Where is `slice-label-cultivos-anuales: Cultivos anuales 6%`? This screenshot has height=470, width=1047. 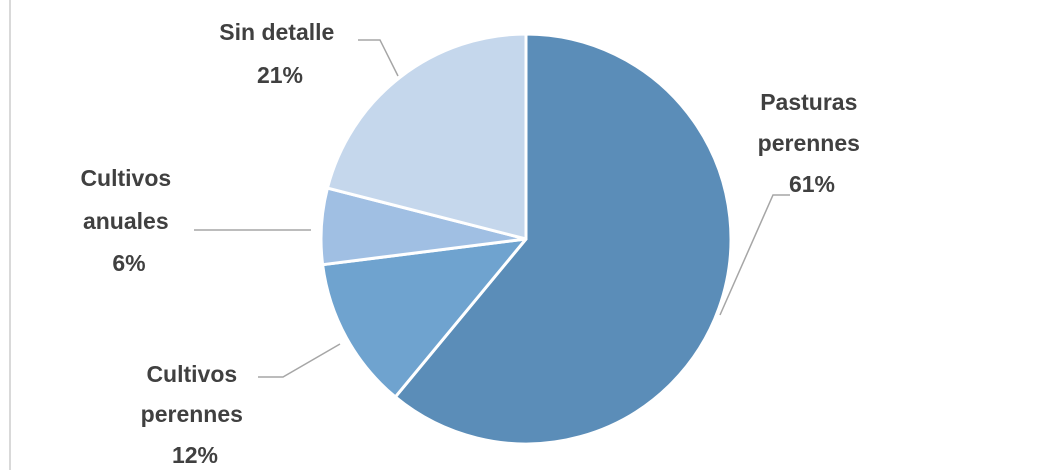 slice-label-cultivos-anuales: Cultivos anuales 6% is located at coordinates (128, 220).